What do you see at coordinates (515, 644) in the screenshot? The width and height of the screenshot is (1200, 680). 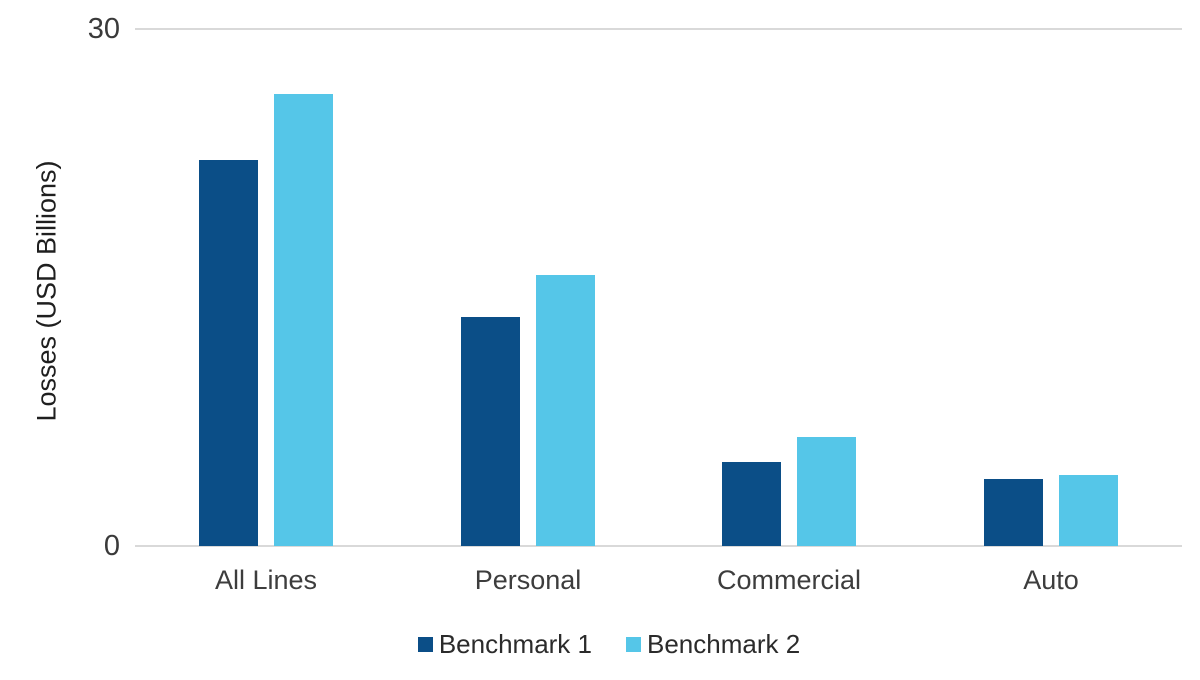 I see `legend-label-benchmark-1: Benchmark 1` at bounding box center [515, 644].